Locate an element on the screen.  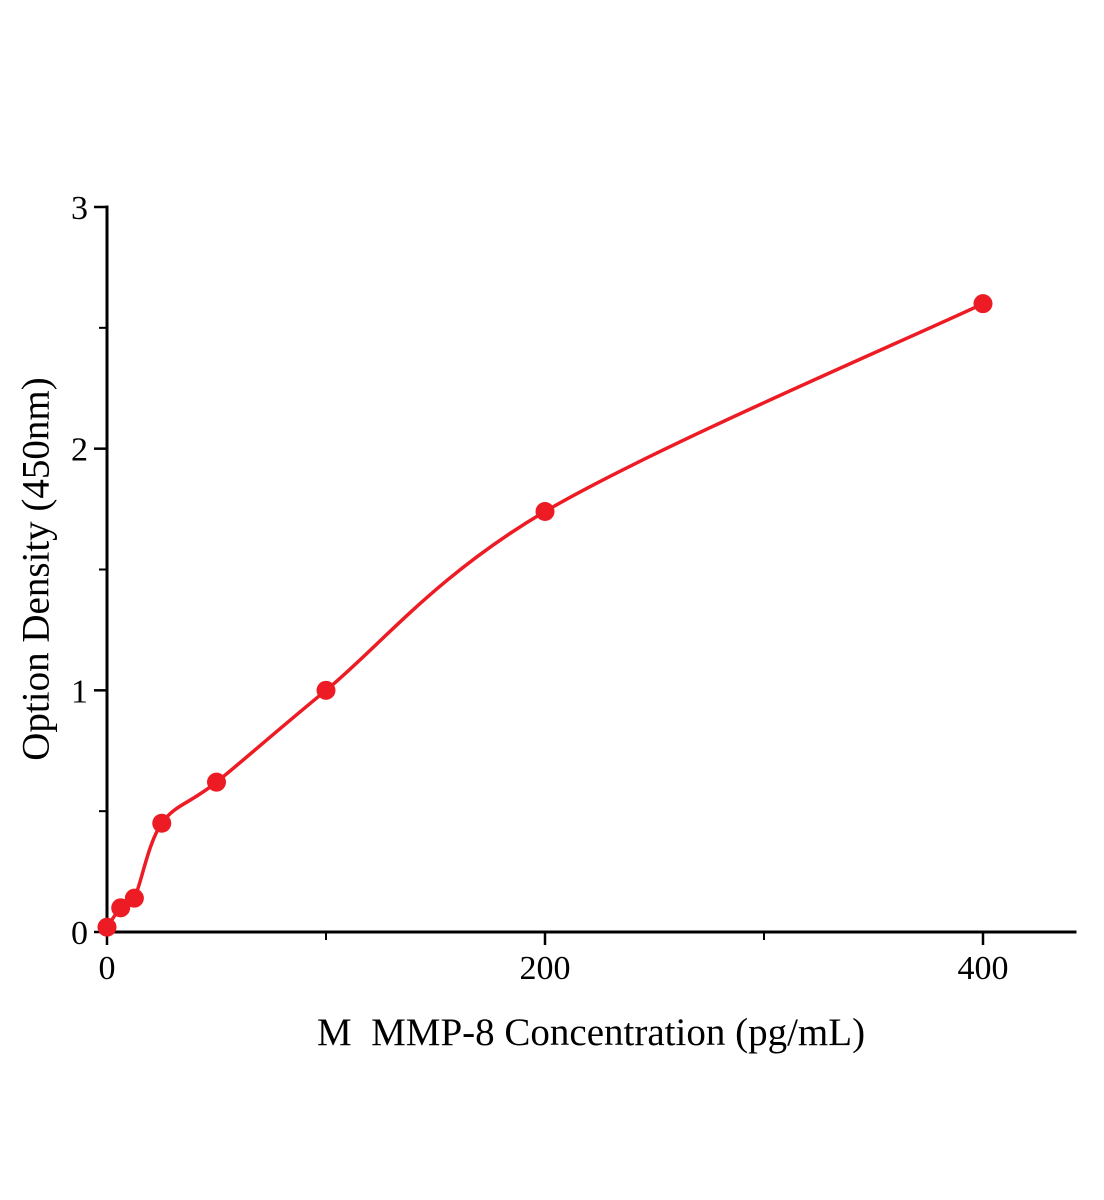
y-tick-label: 0 is located at coordinates (79, 933).